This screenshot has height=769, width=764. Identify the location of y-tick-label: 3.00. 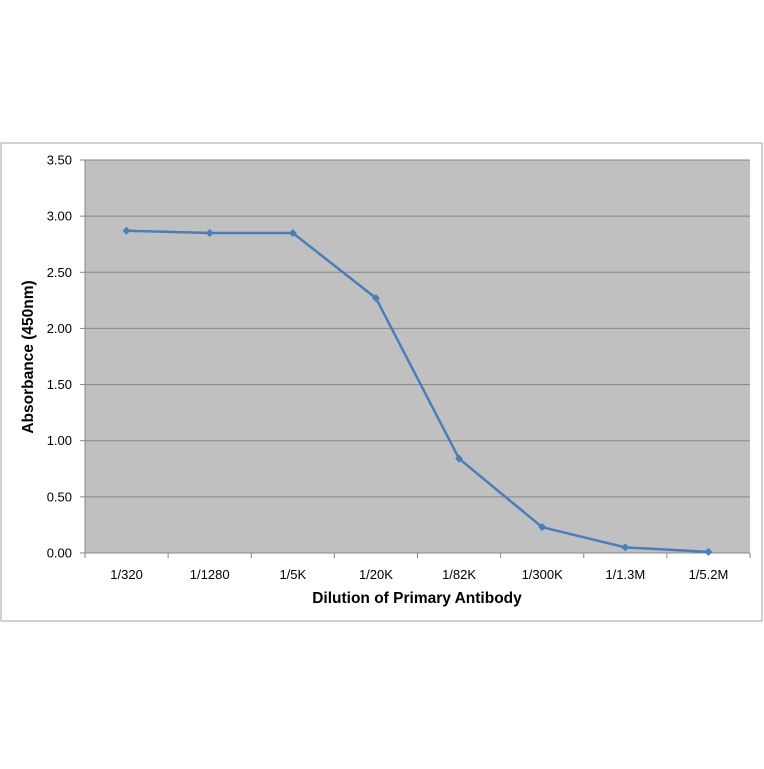
(59, 216).